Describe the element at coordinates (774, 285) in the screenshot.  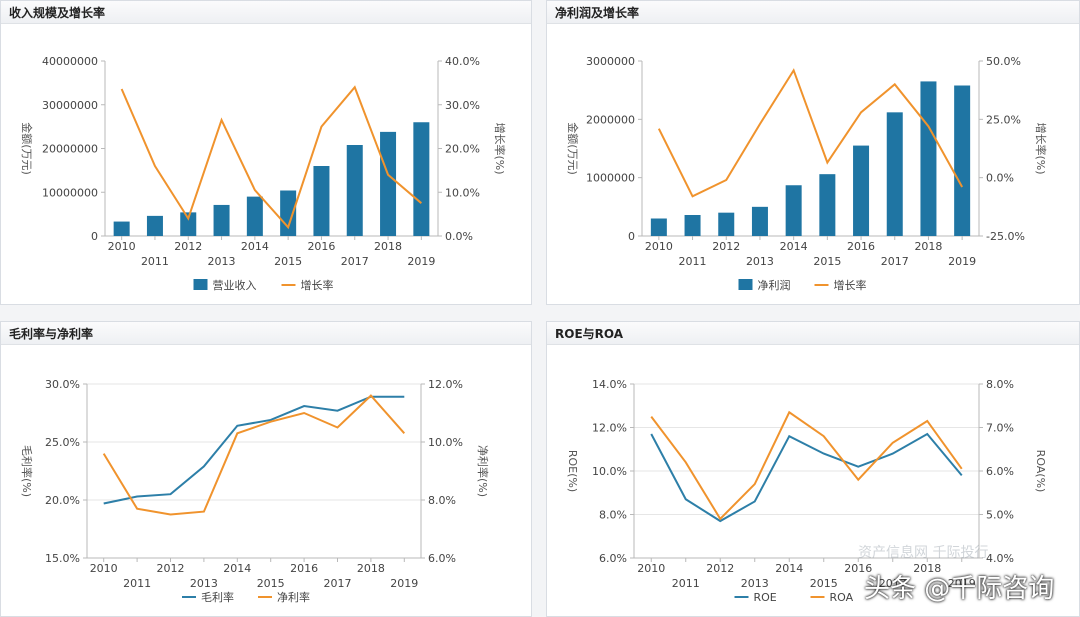
I see `legend-label: 净利润` at that location.